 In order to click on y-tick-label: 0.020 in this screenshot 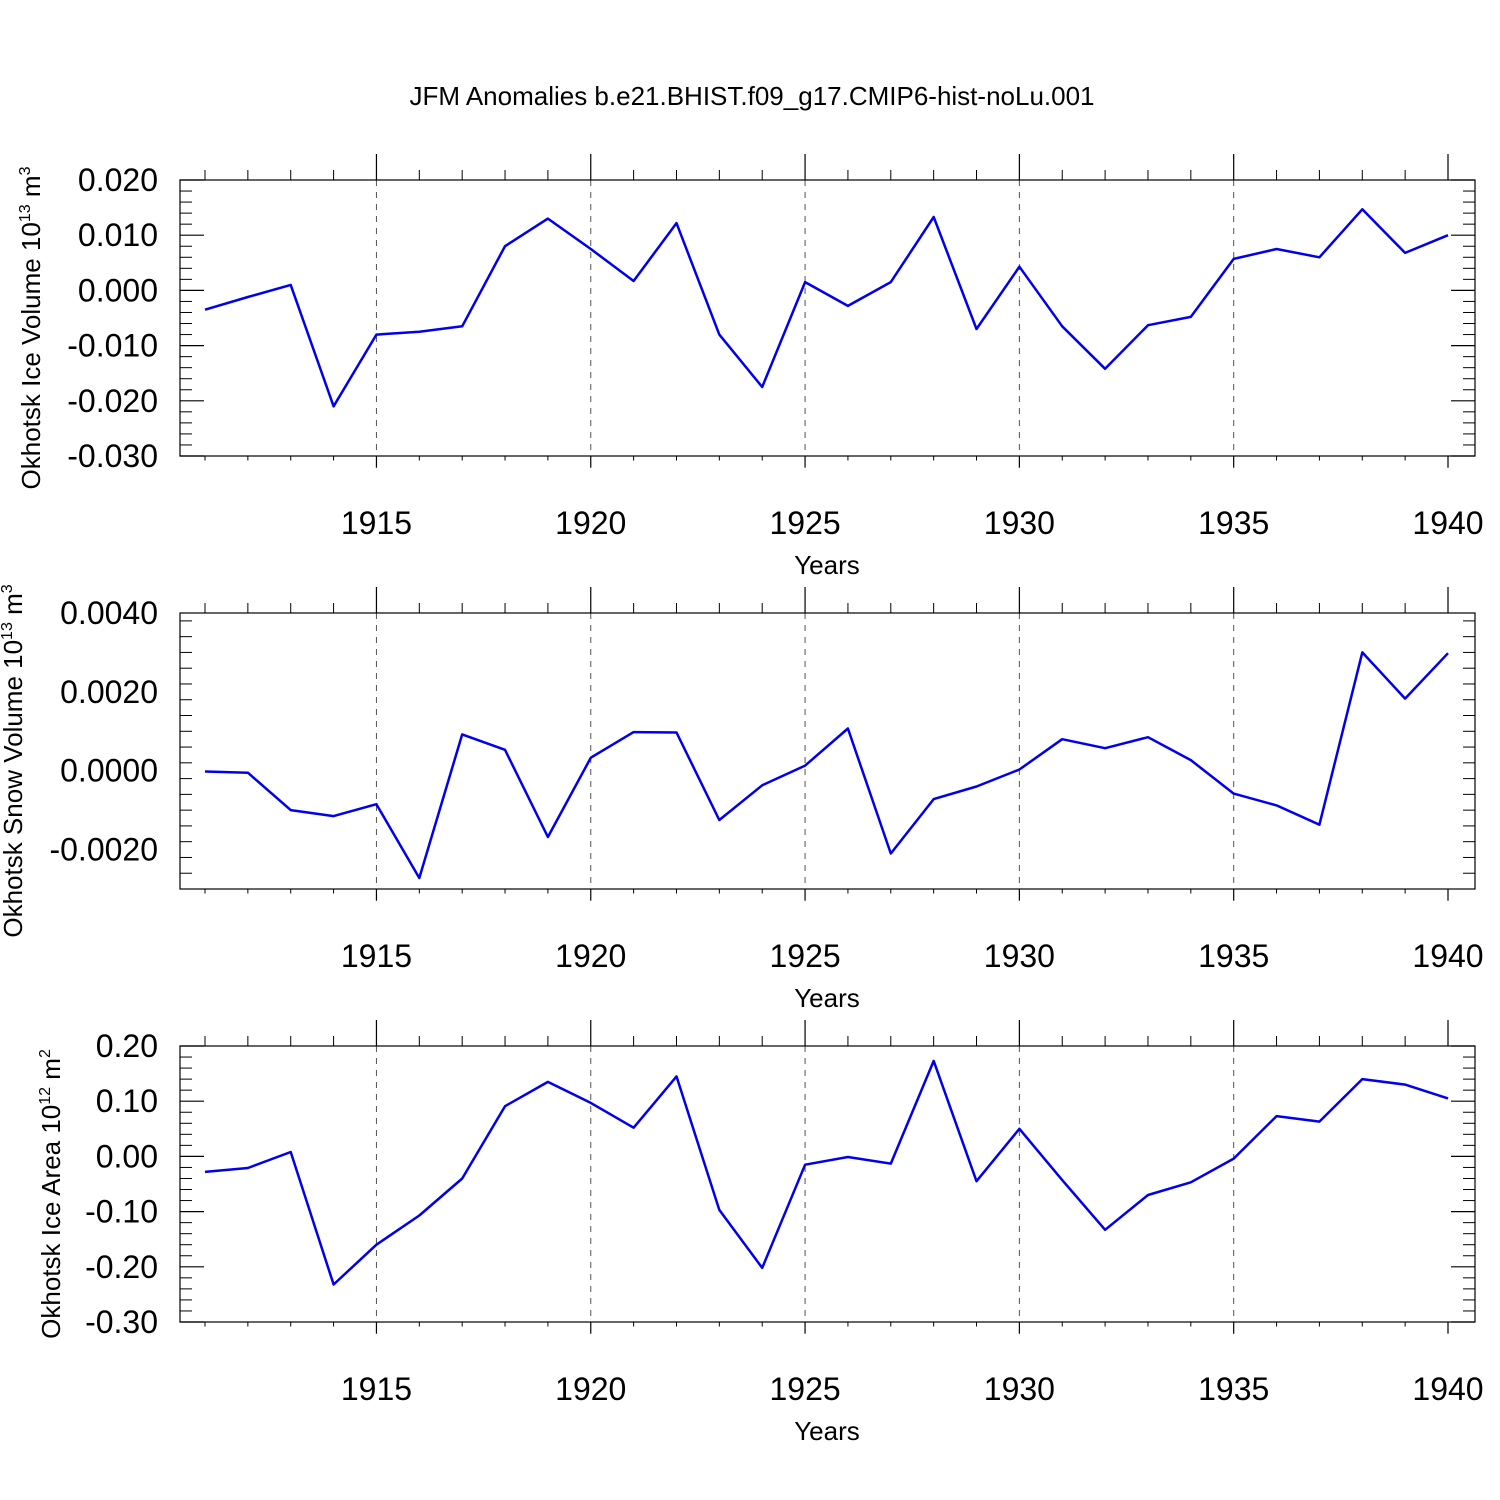, I will do `click(118, 180)`.